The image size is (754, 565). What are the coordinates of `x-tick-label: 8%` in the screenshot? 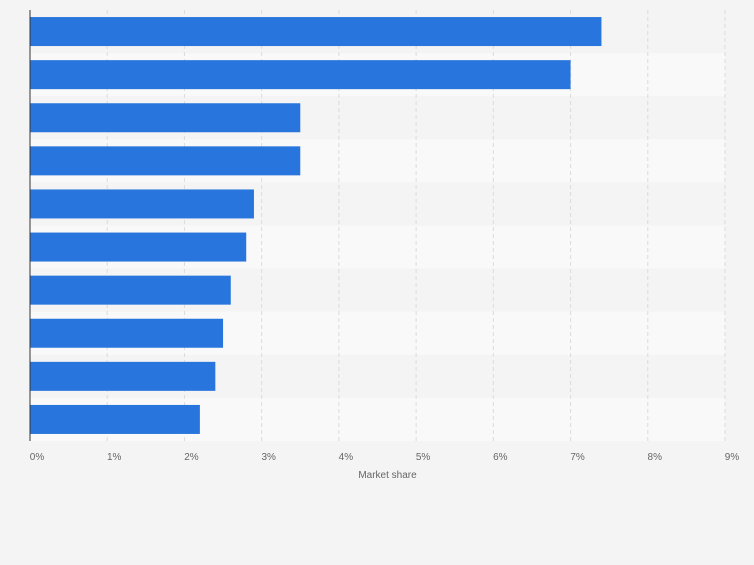 It's located at (655, 457).